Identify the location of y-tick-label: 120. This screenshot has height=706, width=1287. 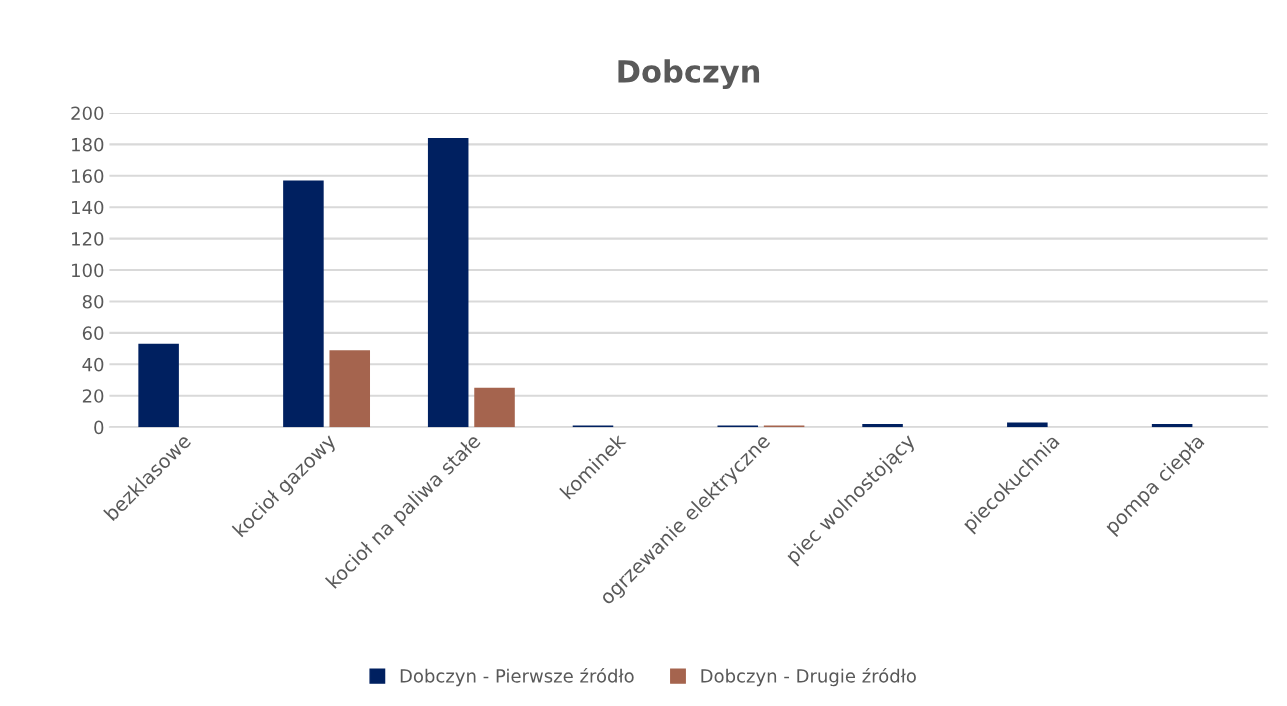
(88, 239).